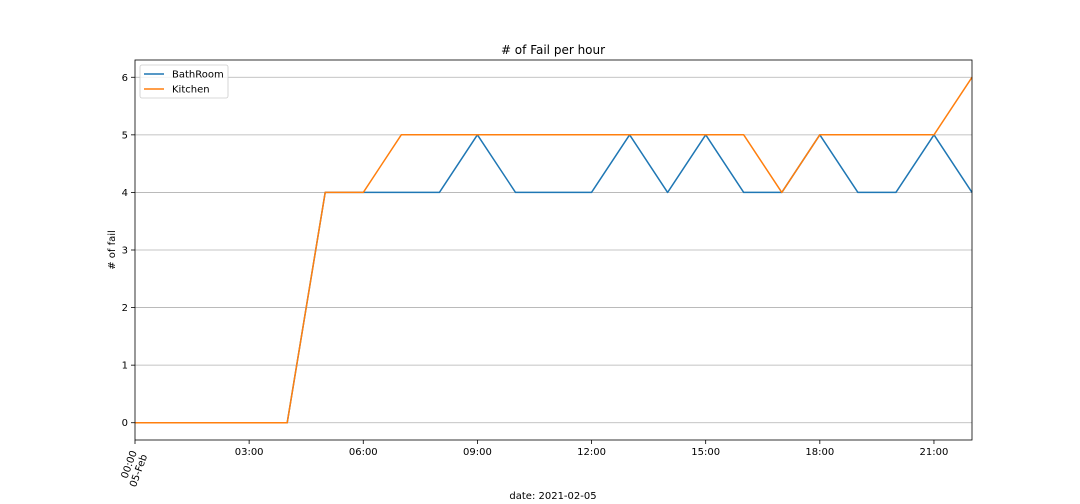  I want to click on y-axis-ticks: 0 1 2 3 4 5 6, so click(128, 251).